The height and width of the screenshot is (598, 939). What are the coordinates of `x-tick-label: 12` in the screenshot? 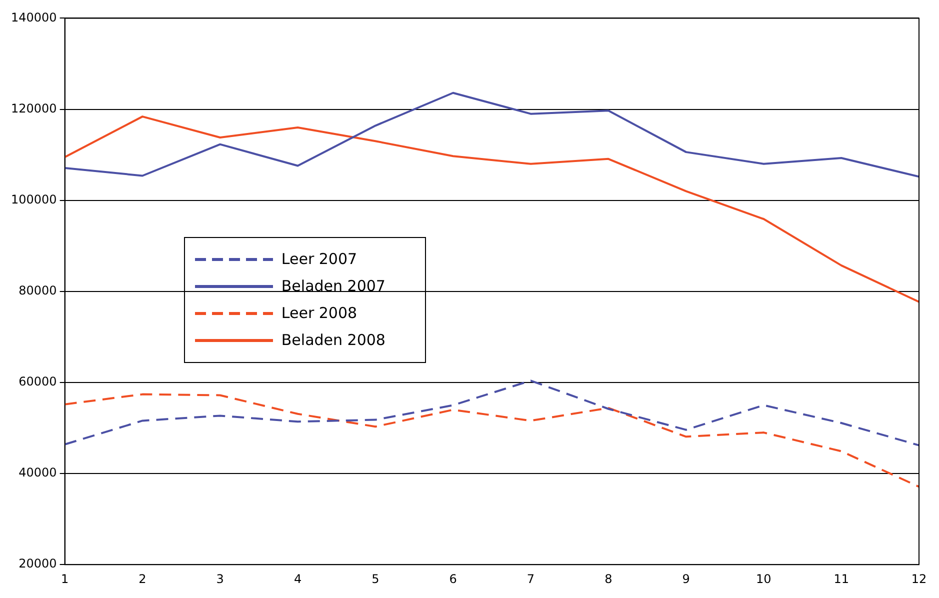 It's located at (919, 579).